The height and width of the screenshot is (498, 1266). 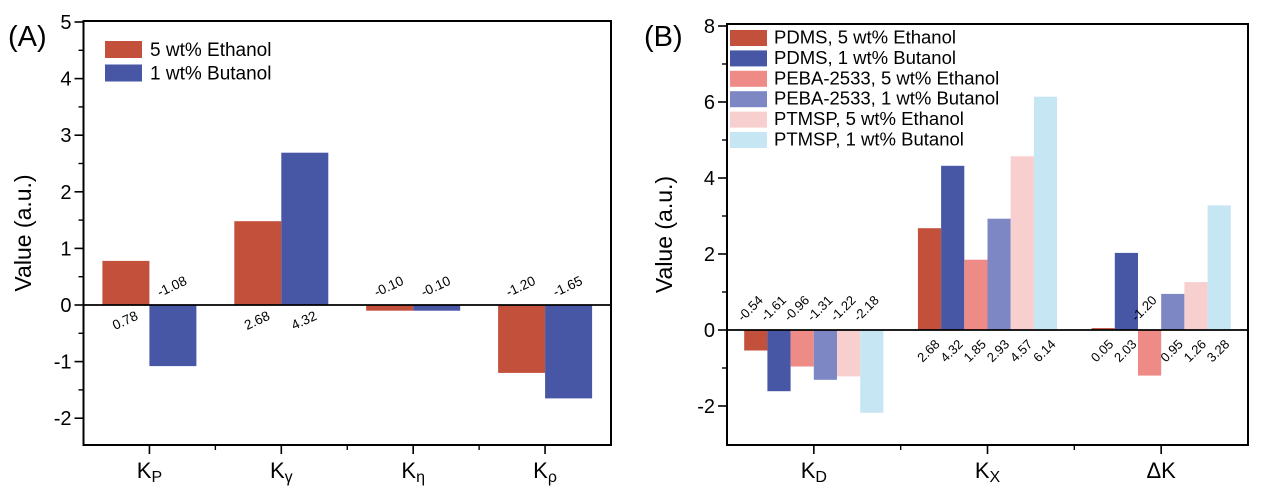 I want to click on legend-label: PTMSP, 5 wt% Ethanol, so click(x=869, y=118).